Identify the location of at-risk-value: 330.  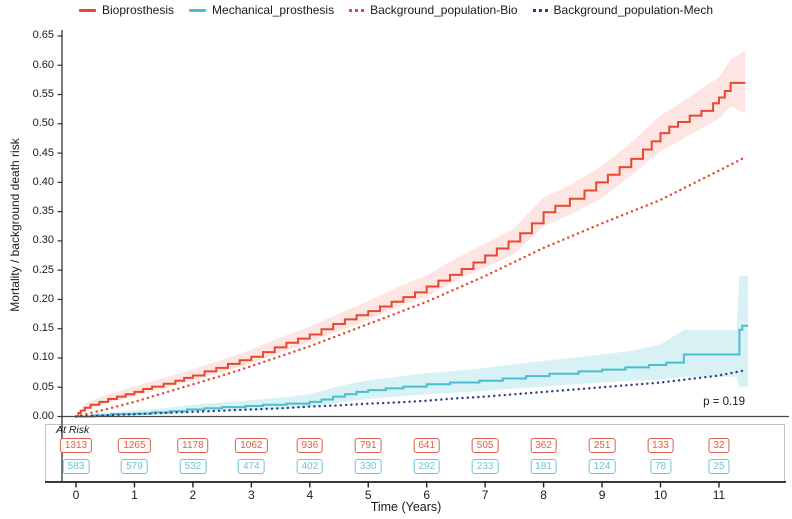
(368, 466).